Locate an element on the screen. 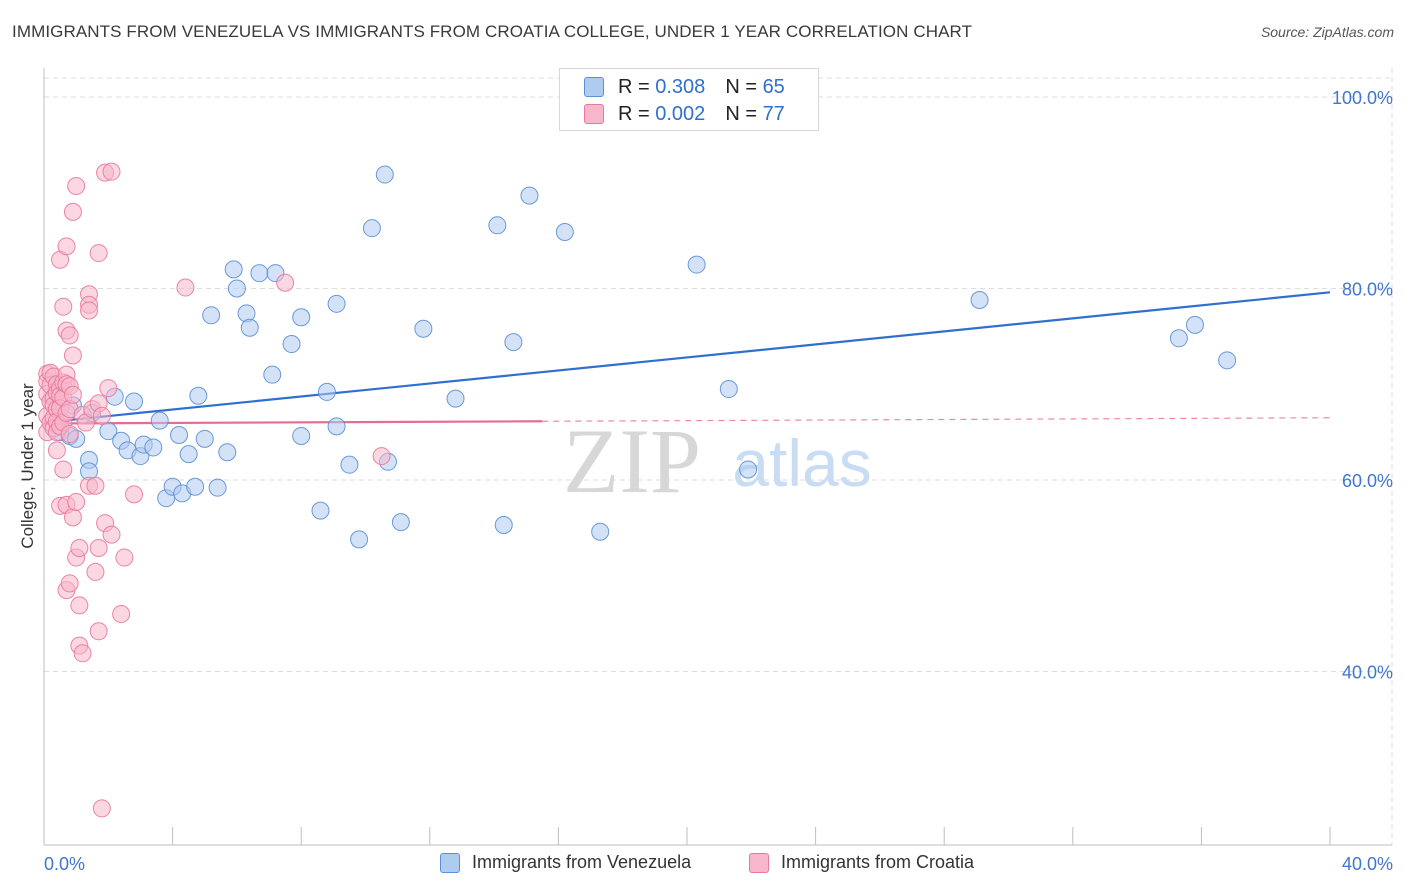 The image size is (1406, 892). legend-n-label: N = is located at coordinates (741, 113).